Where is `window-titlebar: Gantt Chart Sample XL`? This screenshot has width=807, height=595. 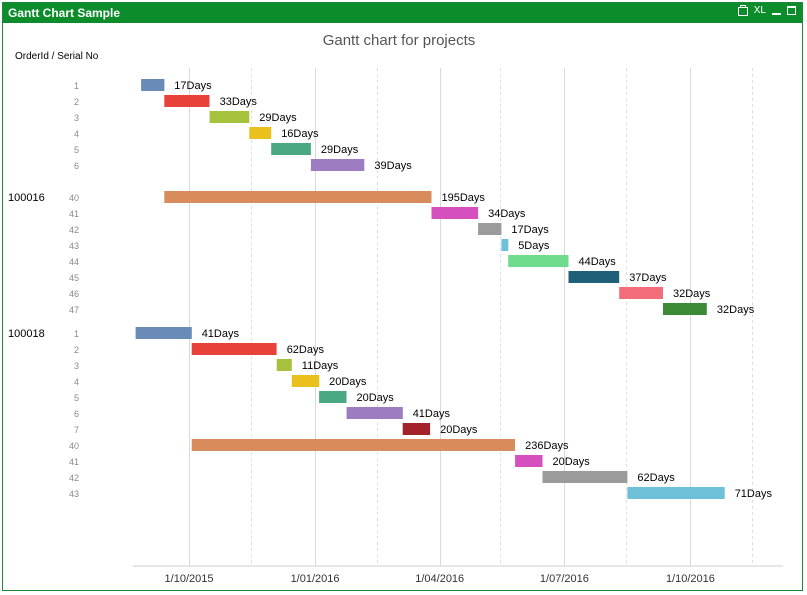 window-titlebar: Gantt Chart Sample XL is located at coordinates (402, 13).